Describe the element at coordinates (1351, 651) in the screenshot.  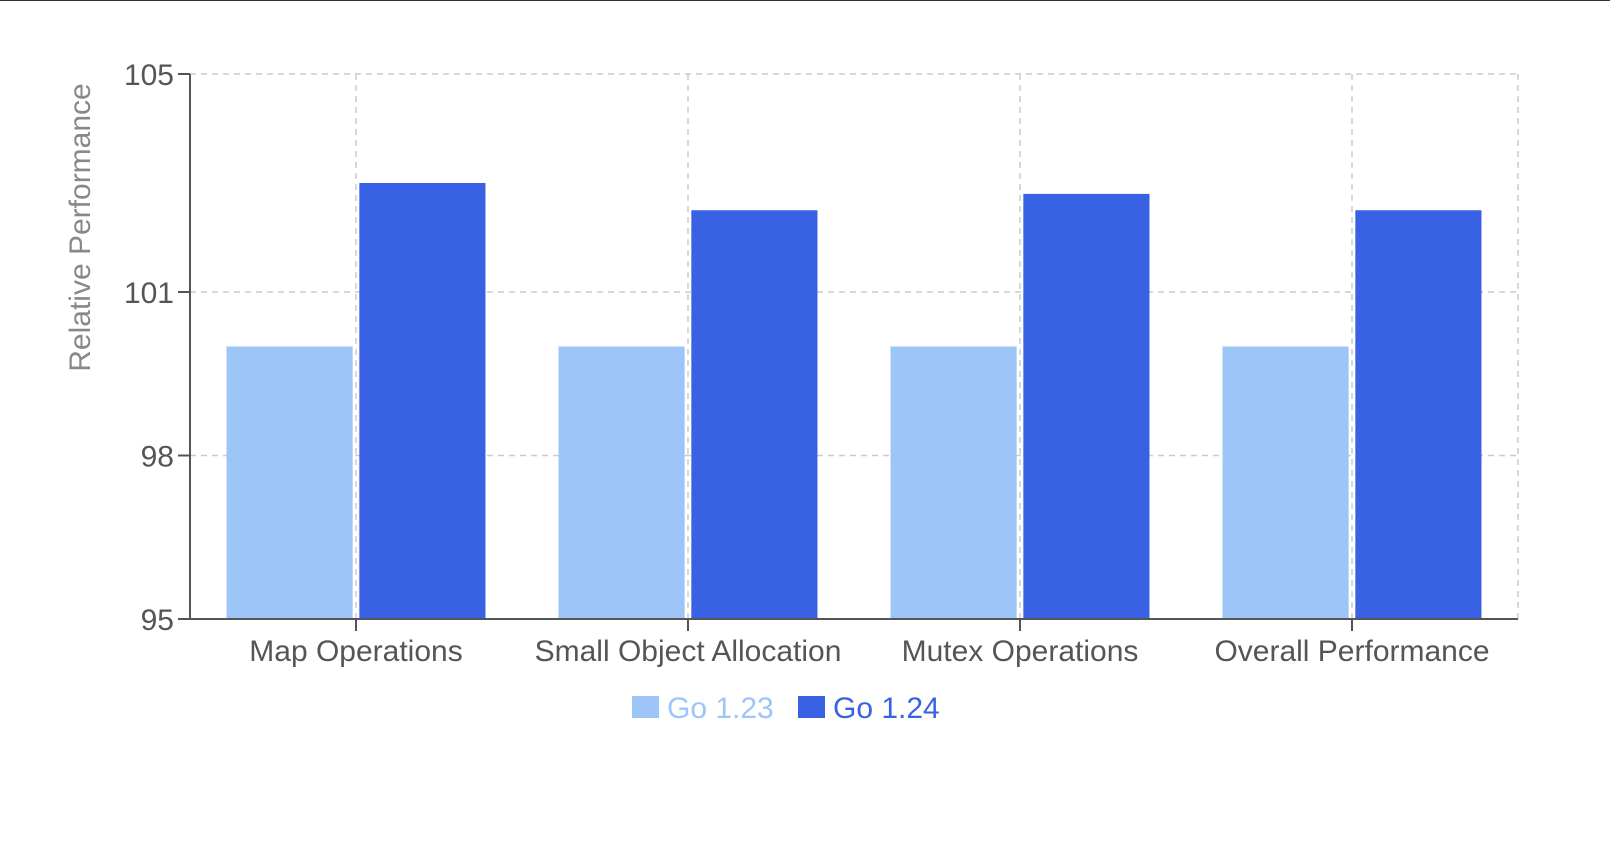
I see `x-tick-label: Overall Performance` at that location.